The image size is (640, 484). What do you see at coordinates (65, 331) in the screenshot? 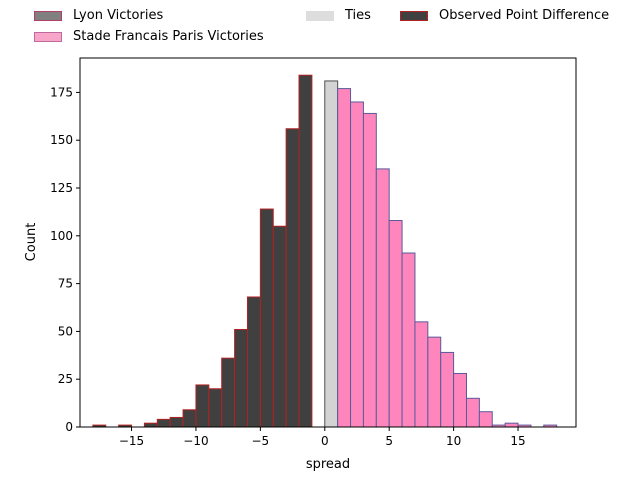
I see `y-tick-label: 50` at bounding box center [65, 331].